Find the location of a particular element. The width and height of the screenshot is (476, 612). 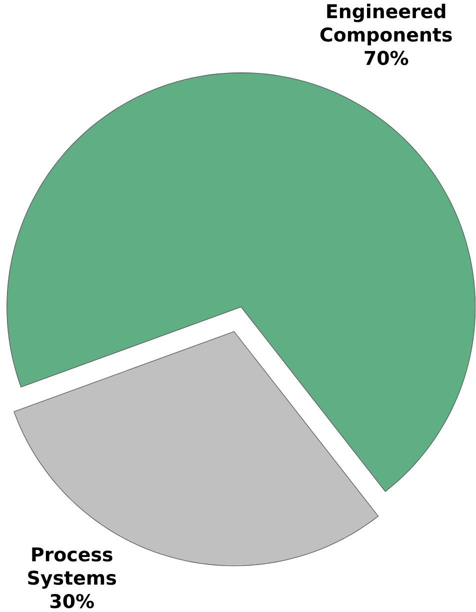

data-label: 30% is located at coordinates (72, 601).